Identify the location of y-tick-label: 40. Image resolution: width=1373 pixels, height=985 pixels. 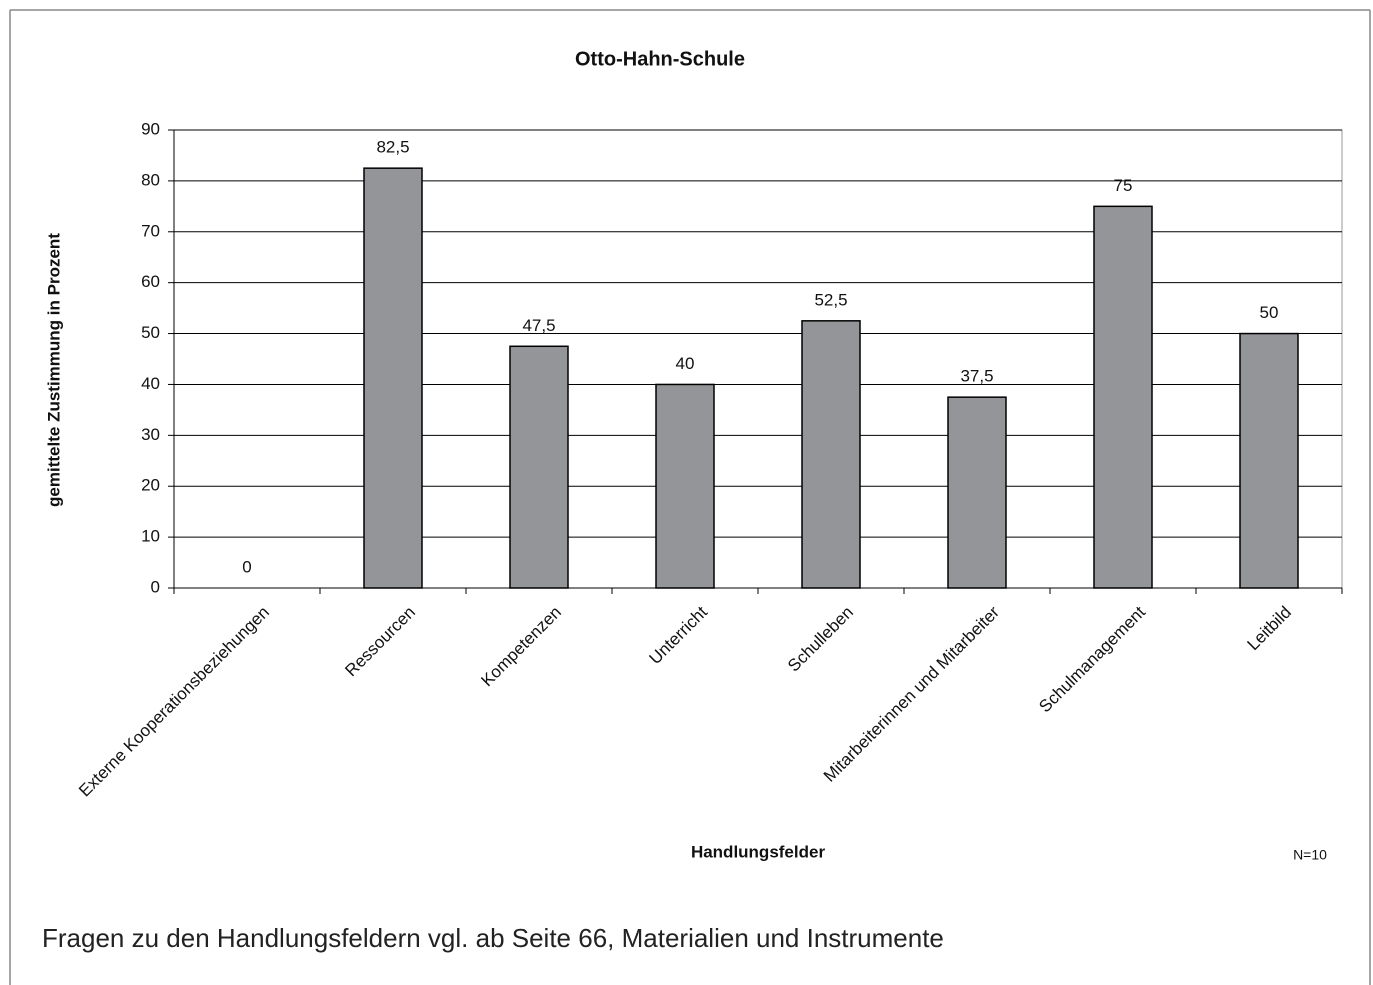
(150, 383).